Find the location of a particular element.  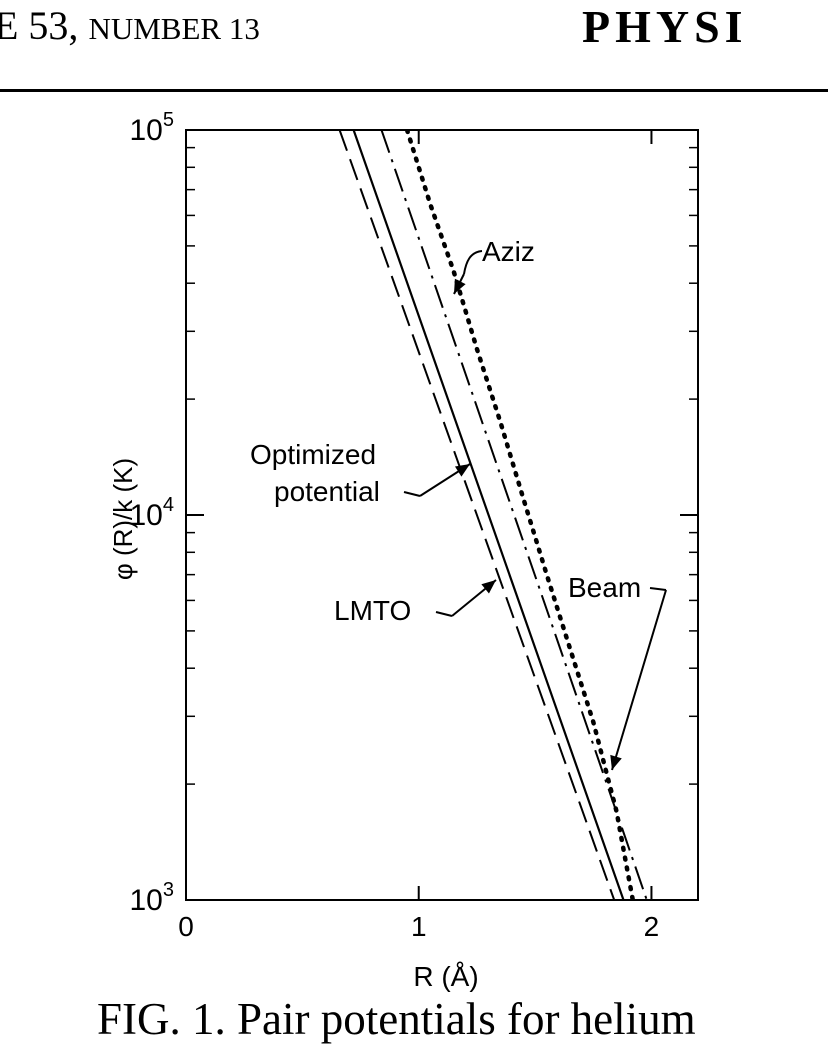

annotation-lmto-label: LMTO is located at coordinates (372, 610).